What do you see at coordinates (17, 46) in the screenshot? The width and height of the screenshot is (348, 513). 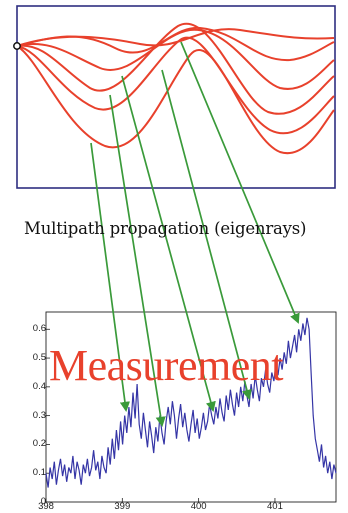 I see `source-point` at bounding box center [17, 46].